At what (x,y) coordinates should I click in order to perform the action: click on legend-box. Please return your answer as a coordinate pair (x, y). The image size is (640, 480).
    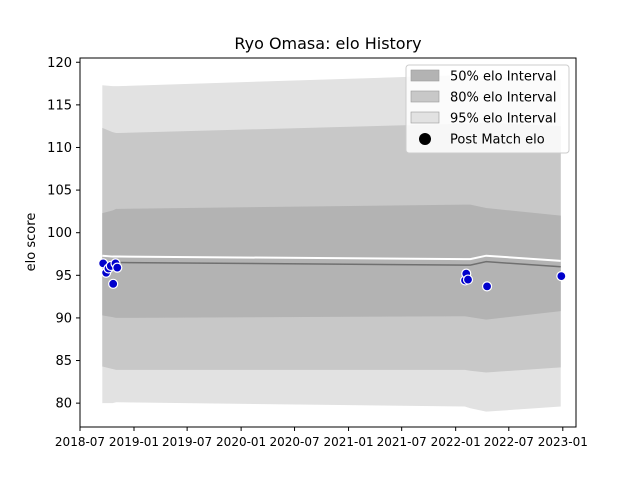
    Looking at the image, I should click on (487, 109).